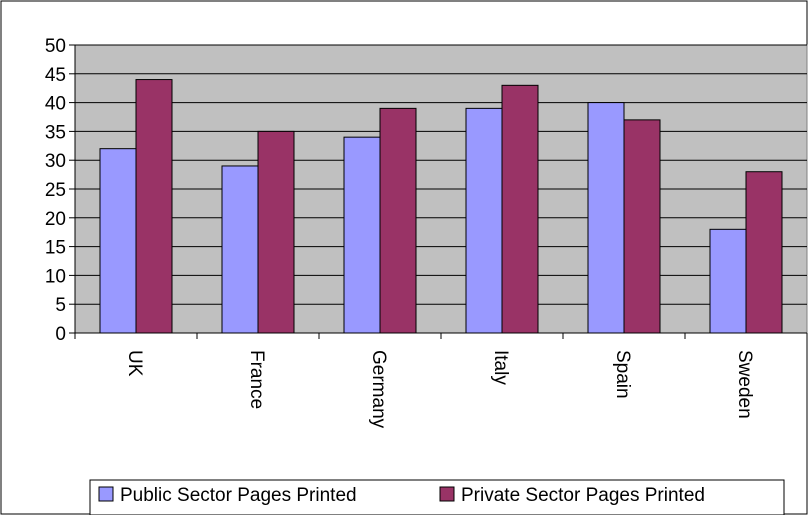  What do you see at coordinates (106, 494) in the screenshot?
I see `legend-swatch-public` at bounding box center [106, 494].